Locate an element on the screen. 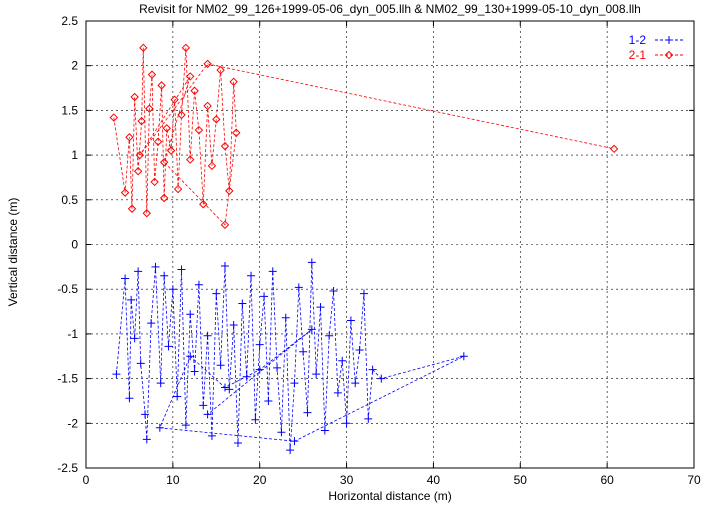 This screenshot has height=505, width=721. legend-label: 1-2 is located at coordinates (638, 40).